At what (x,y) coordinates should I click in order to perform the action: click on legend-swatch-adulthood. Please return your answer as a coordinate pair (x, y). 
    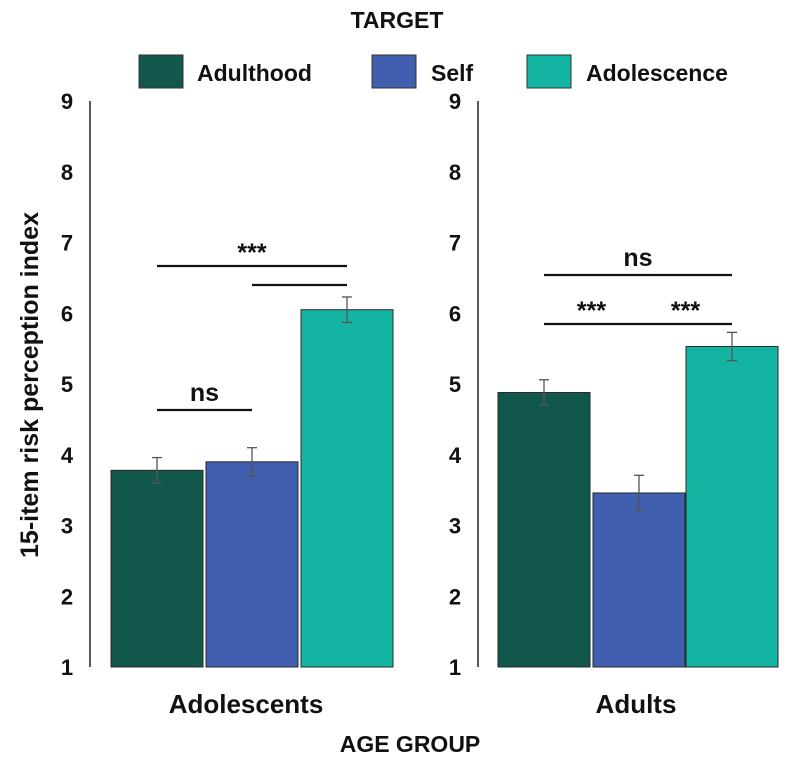
    Looking at the image, I should click on (161, 71).